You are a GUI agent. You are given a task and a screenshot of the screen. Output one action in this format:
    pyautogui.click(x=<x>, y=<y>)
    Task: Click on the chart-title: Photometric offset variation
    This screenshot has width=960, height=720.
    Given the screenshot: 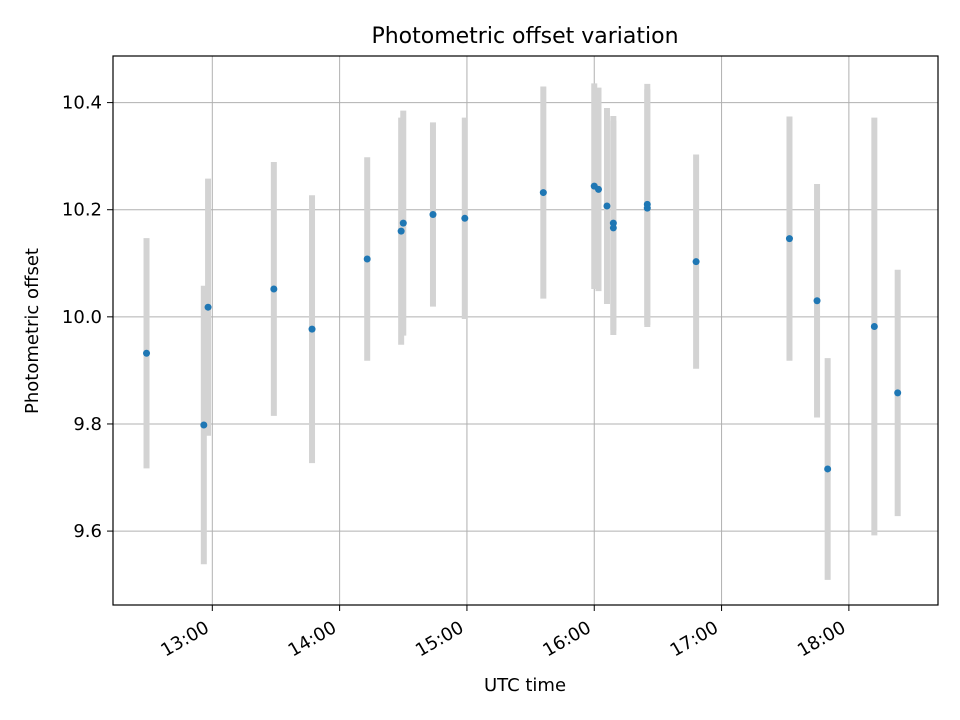 What is the action you would take?
    pyautogui.click(x=524, y=36)
    